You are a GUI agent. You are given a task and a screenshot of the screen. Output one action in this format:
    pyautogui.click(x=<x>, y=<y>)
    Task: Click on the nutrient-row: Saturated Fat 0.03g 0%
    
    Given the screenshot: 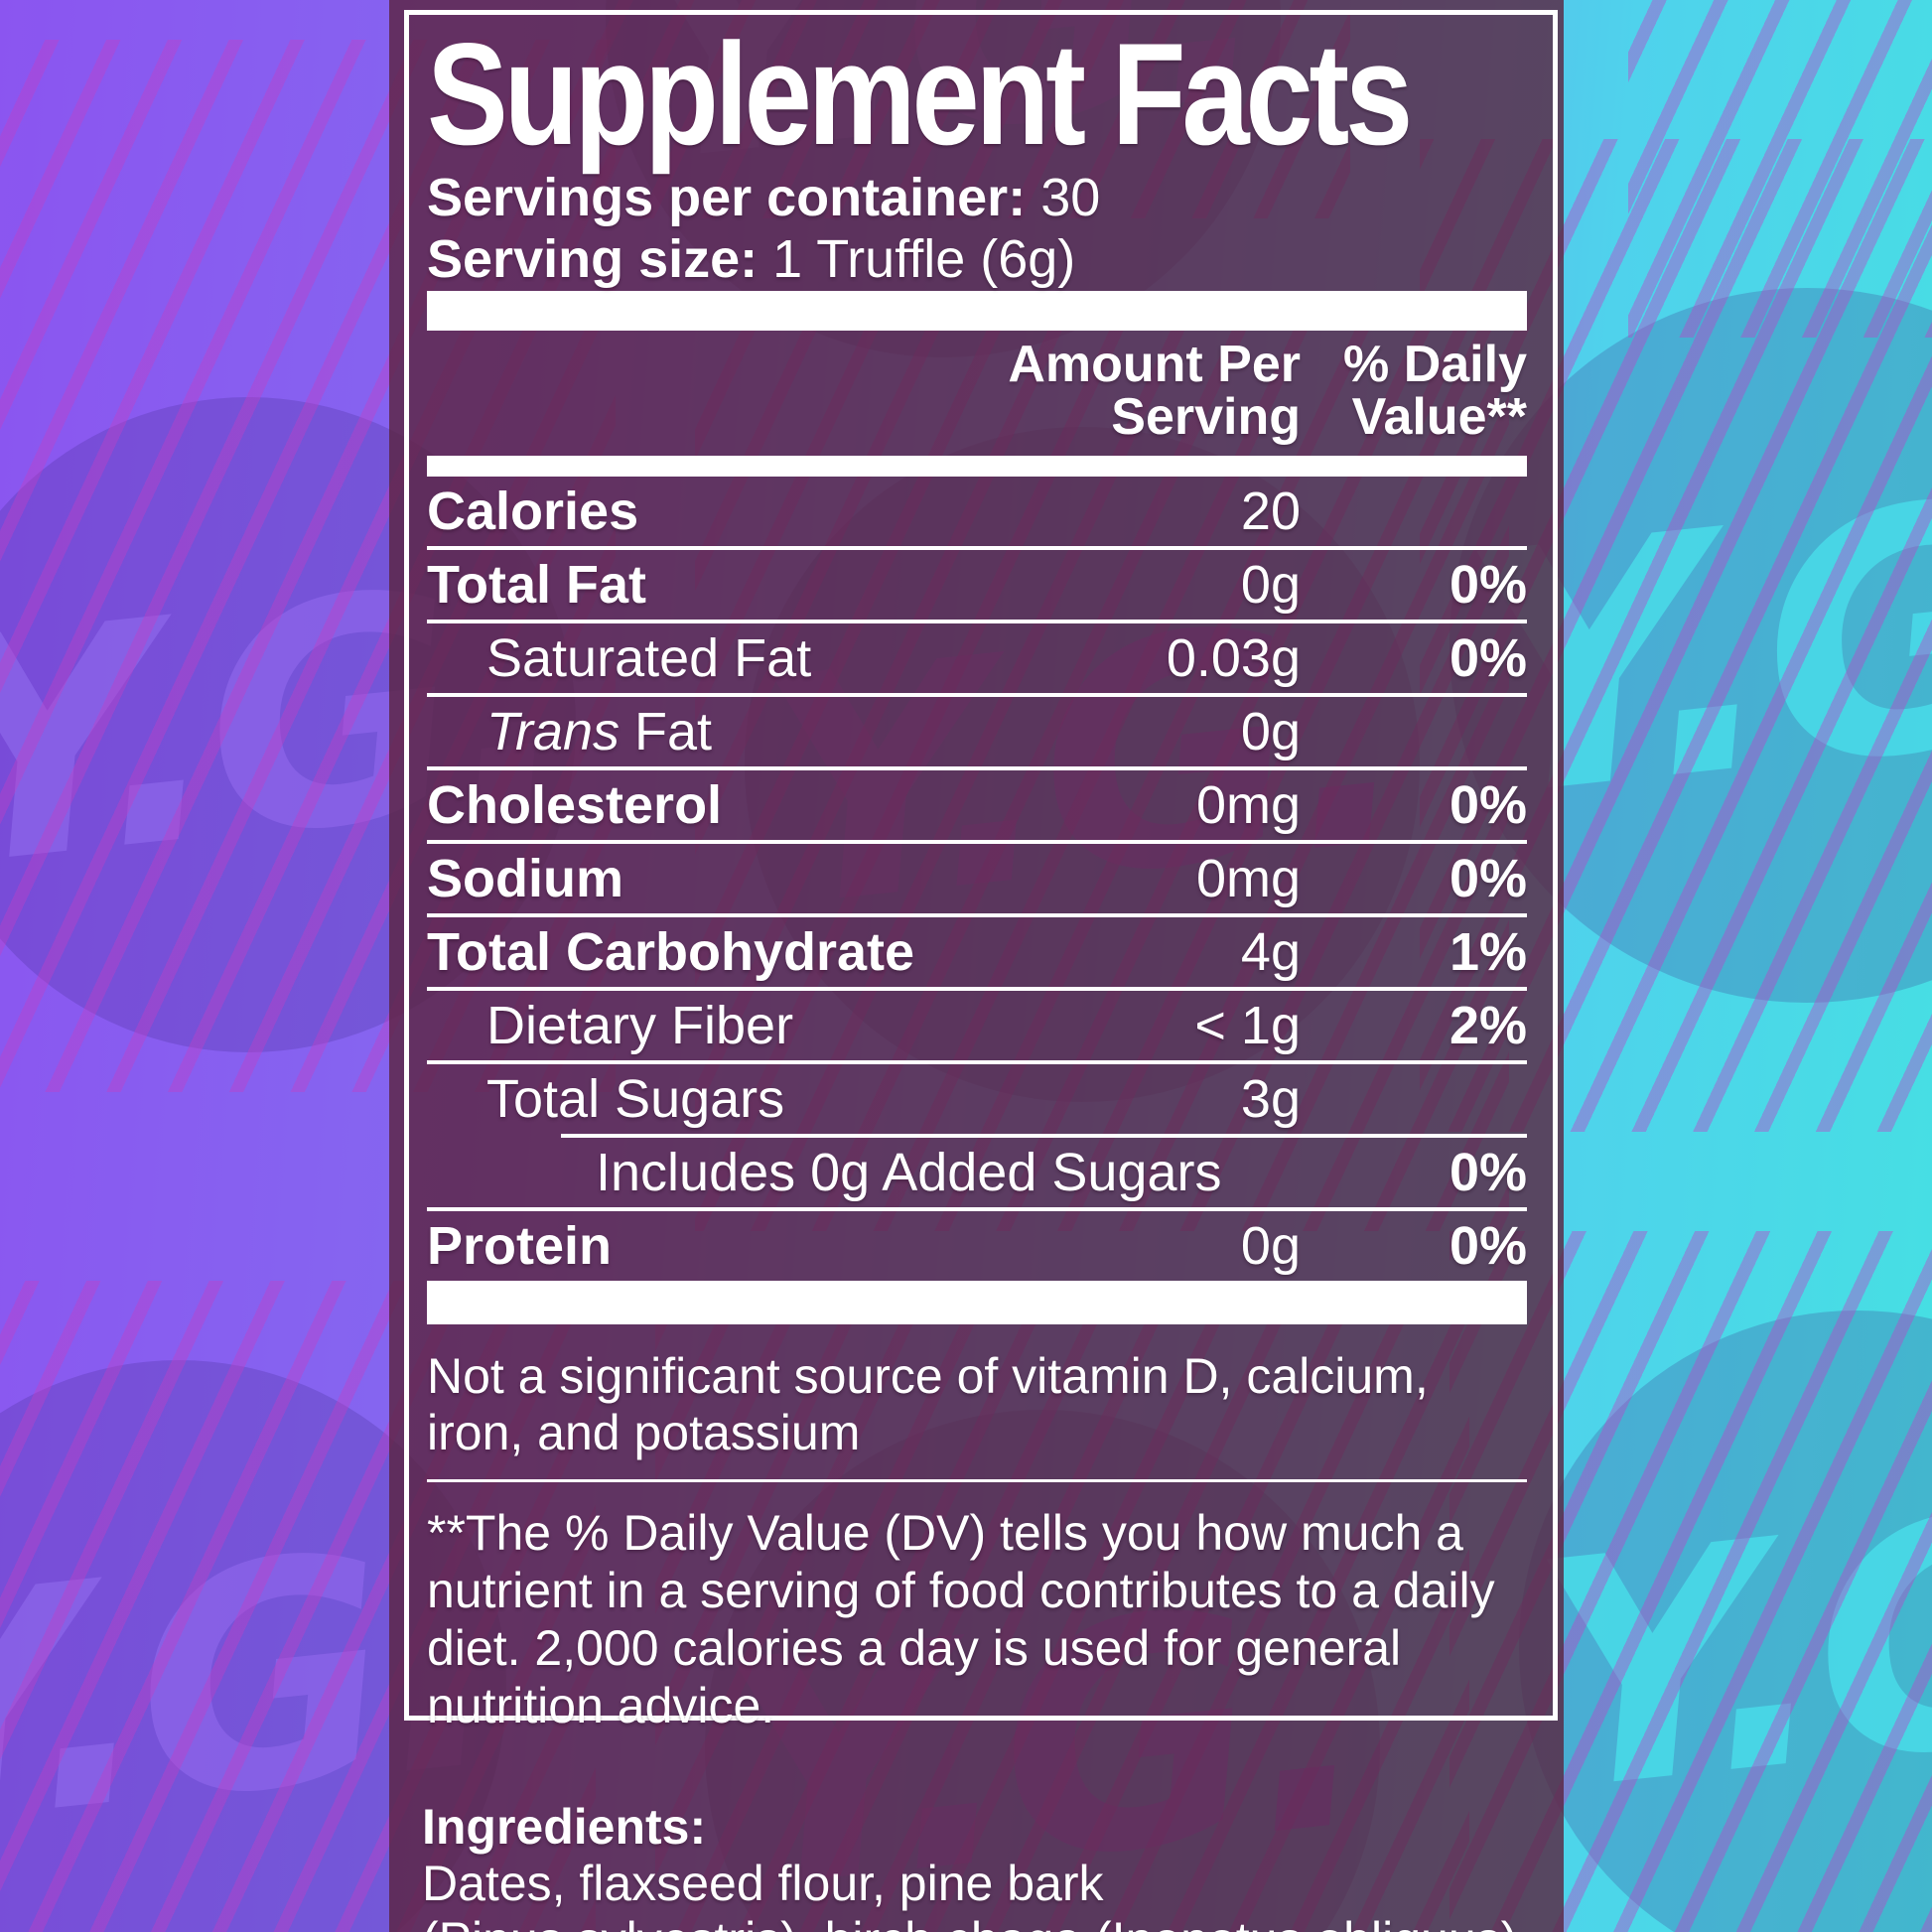 What is the action you would take?
    pyautogui.click(x=977, y=658)
    